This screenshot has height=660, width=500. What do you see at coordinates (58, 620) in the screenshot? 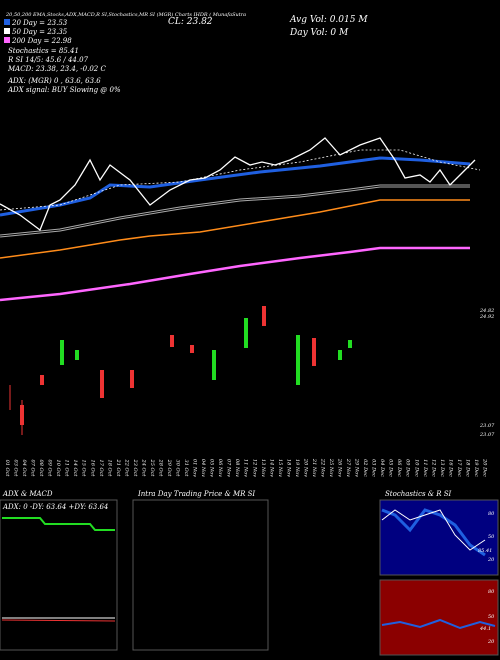
I see `macd-signal` at bounding box center [58, 620].